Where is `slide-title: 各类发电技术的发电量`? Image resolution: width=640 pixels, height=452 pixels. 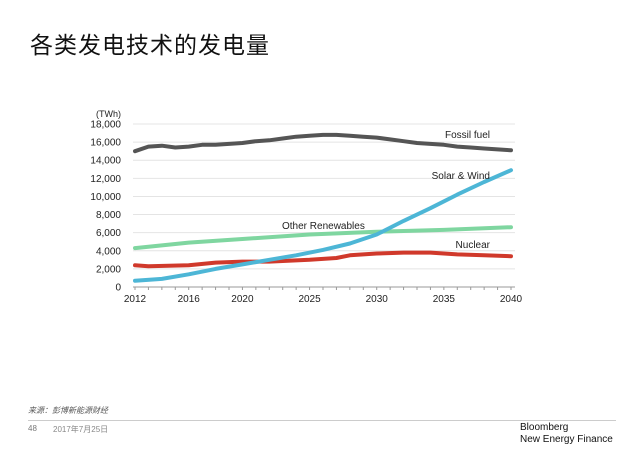
slide-title: 各类发电技术的发电量 is located at coordinates (150, 46).